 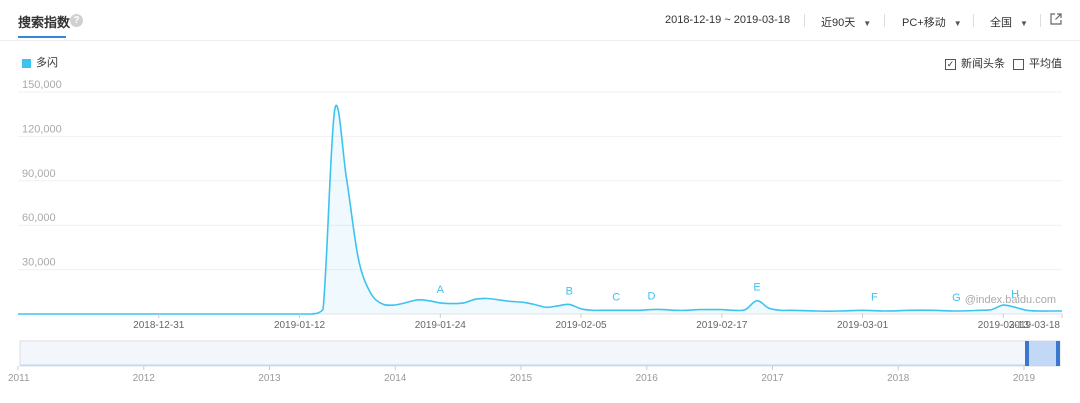 I want to click on average-toggle: 平均值, so click(x=1037, y=63).